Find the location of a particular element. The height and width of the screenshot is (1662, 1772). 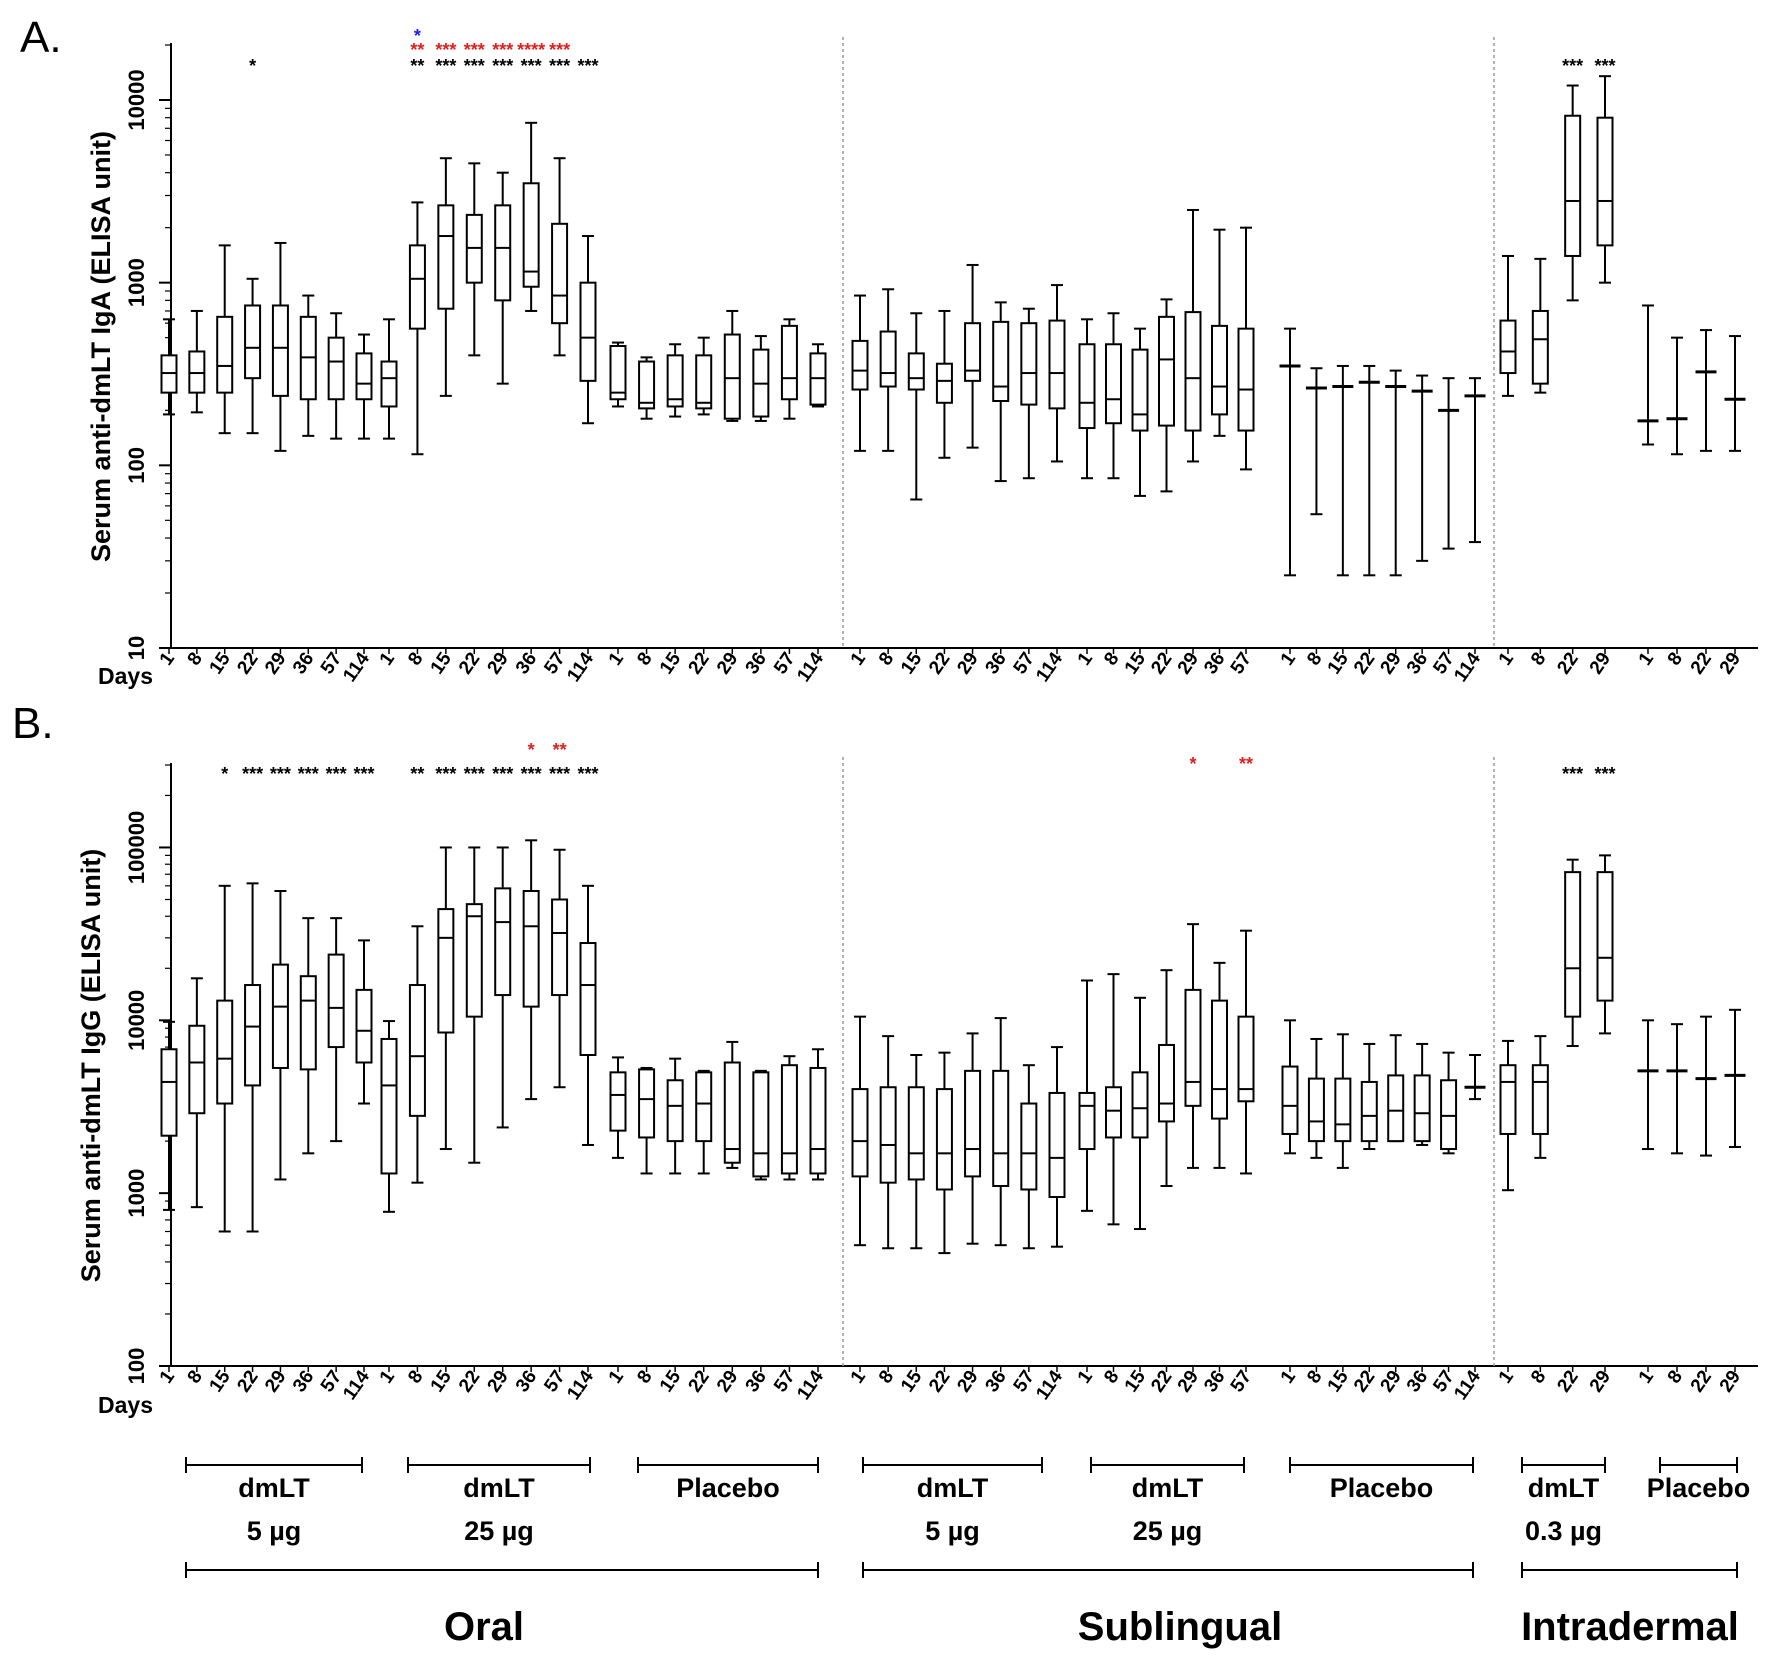

group-label-line2: 25 µg is located at coordinates (1168, 1531).